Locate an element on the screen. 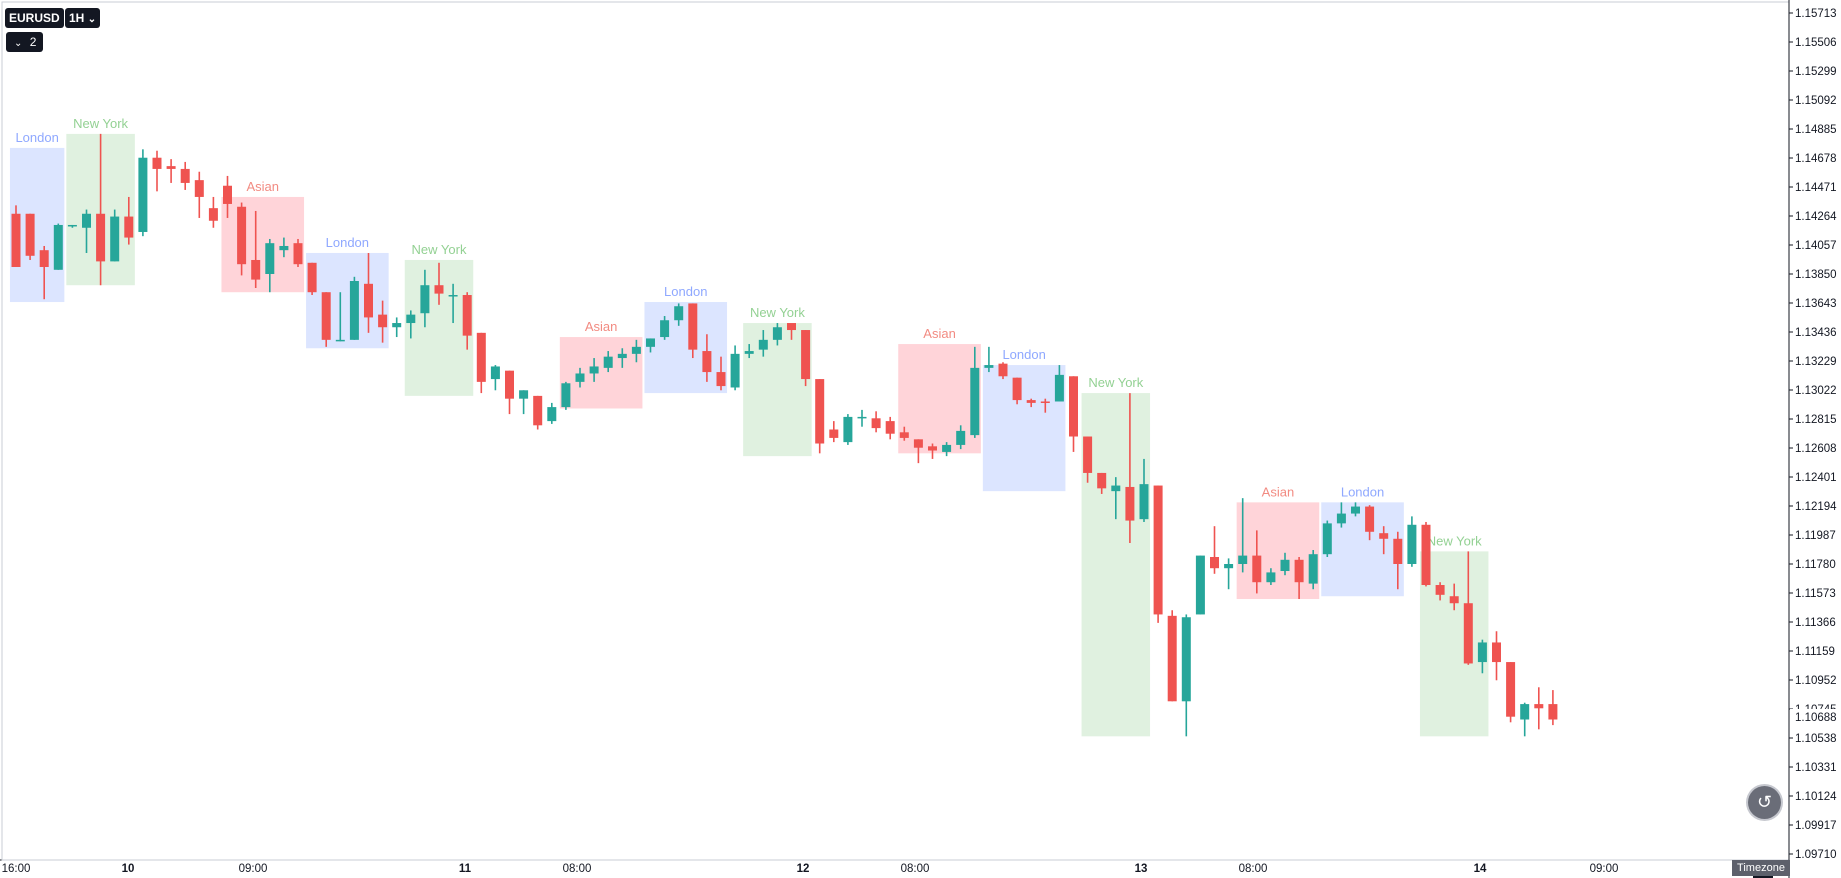  y-tick-label: 1.11159 is located at coordinates (1815, 652).